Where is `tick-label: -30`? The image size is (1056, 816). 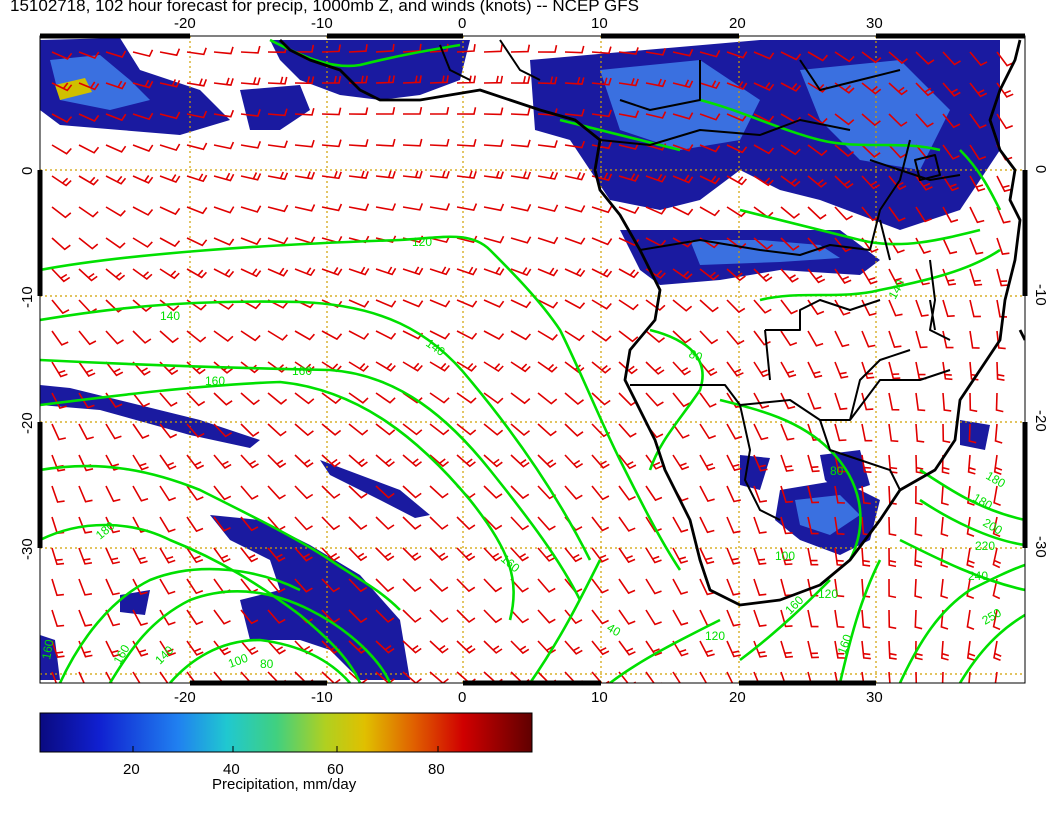 tick-label: -30 is located at coordinates (27, 549).